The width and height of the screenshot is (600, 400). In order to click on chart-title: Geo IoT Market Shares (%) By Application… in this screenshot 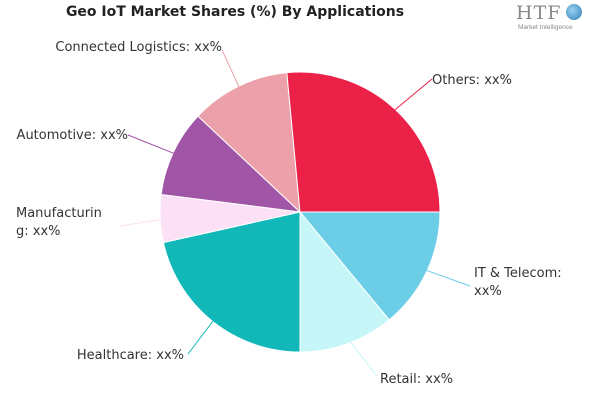, I will do `click(235, 12)`.